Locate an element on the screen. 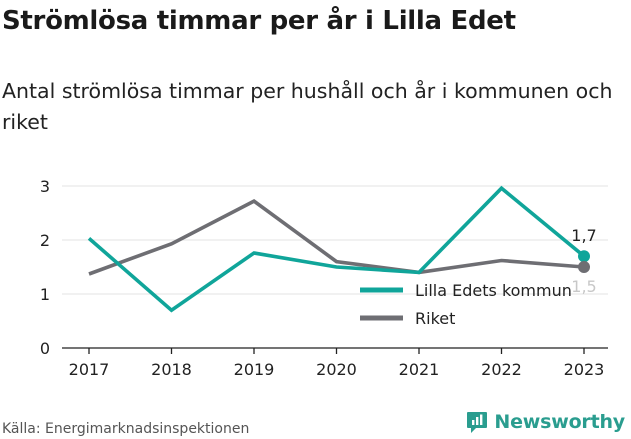 The width and height of the screenshot is (631, 439). chart-title: Strömlösa timmar per år i Lilla Edet is located at coordinates (259, 21).